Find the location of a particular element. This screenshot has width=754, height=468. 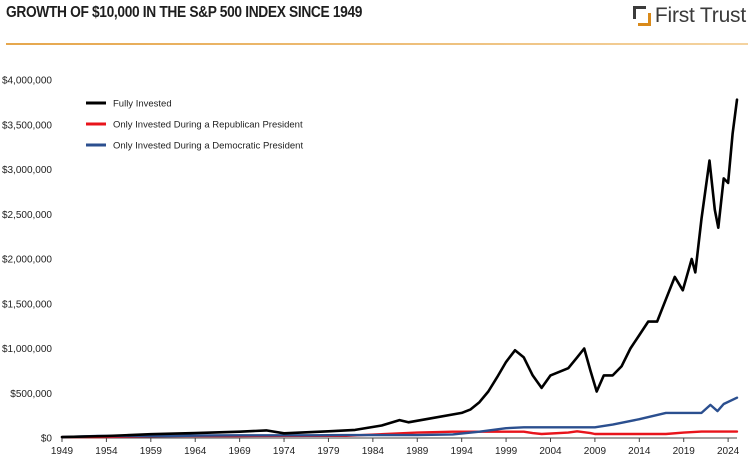

y-tick-label: $1,500,000 is located at coordinates (27, 304).